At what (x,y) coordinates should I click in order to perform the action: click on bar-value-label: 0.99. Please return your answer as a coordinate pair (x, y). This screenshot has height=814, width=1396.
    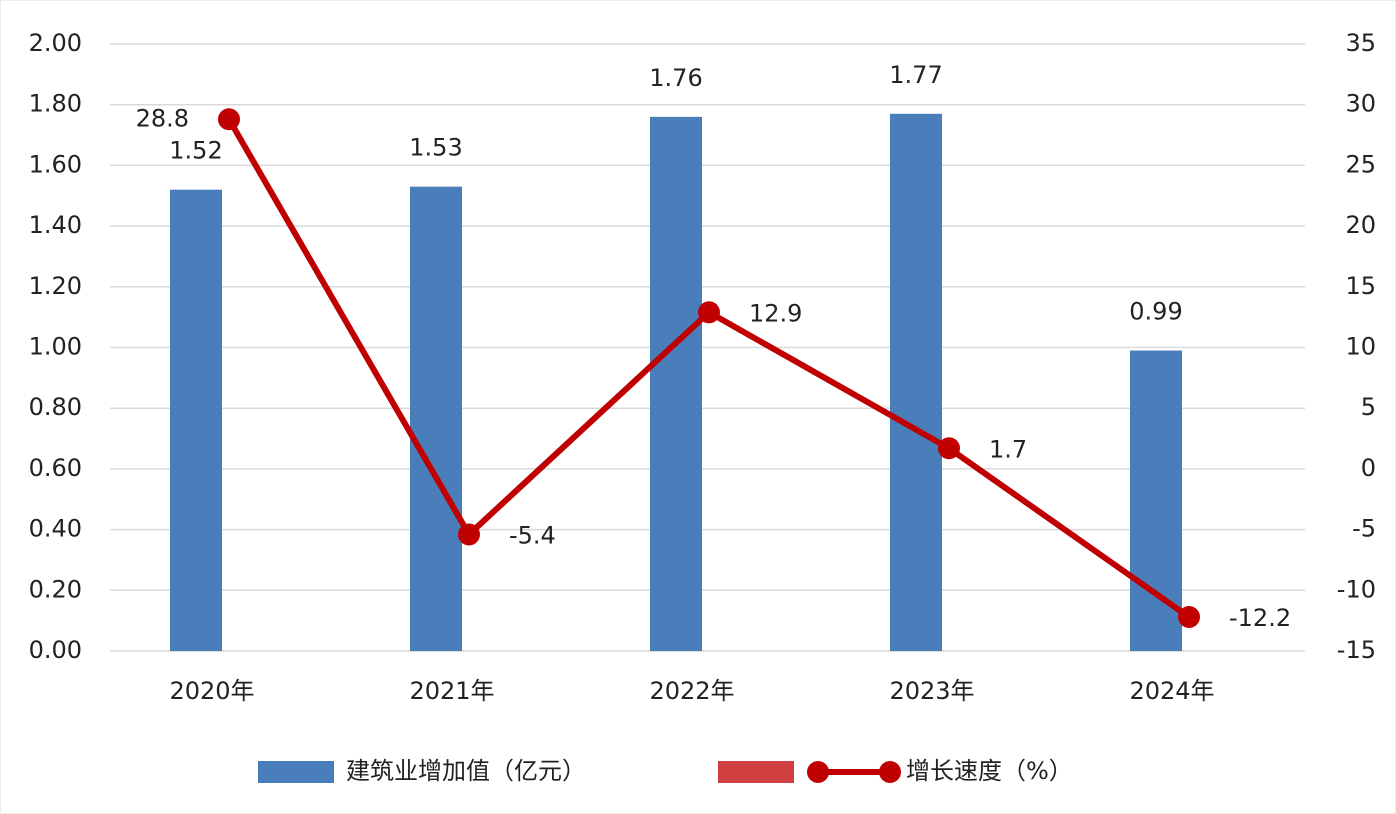
    Looking at the image, I should click on (1155, 312).